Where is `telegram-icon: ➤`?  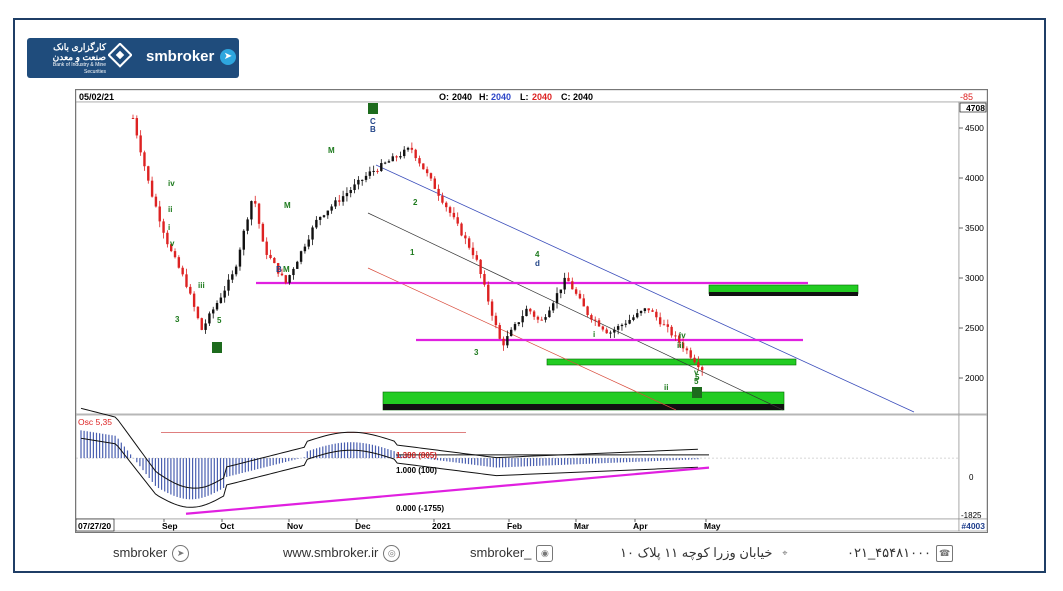 telegram-icon: ➤ is located at coordinates (228, 57).